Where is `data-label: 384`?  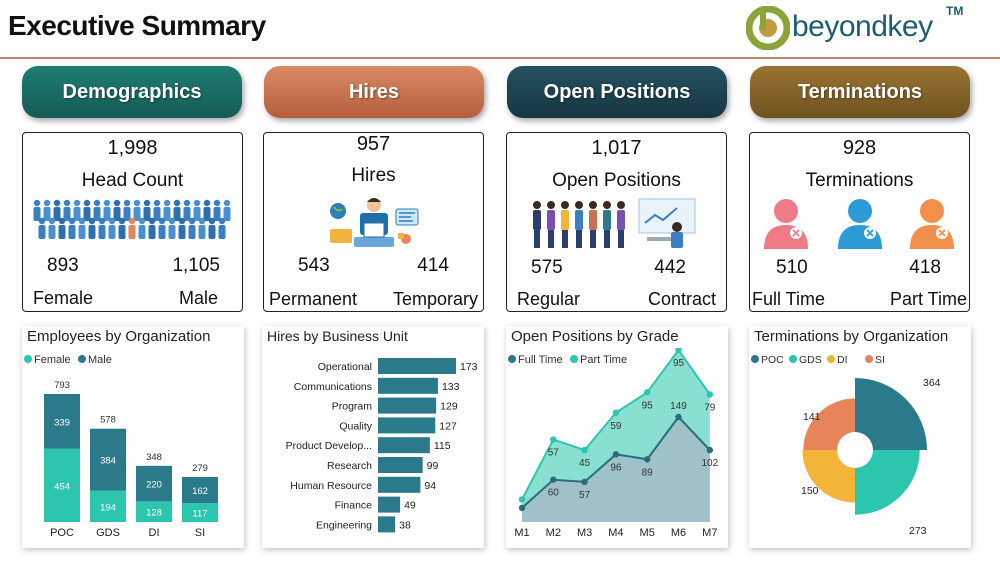 data-label: 384 is located at coordinates (108, 461).